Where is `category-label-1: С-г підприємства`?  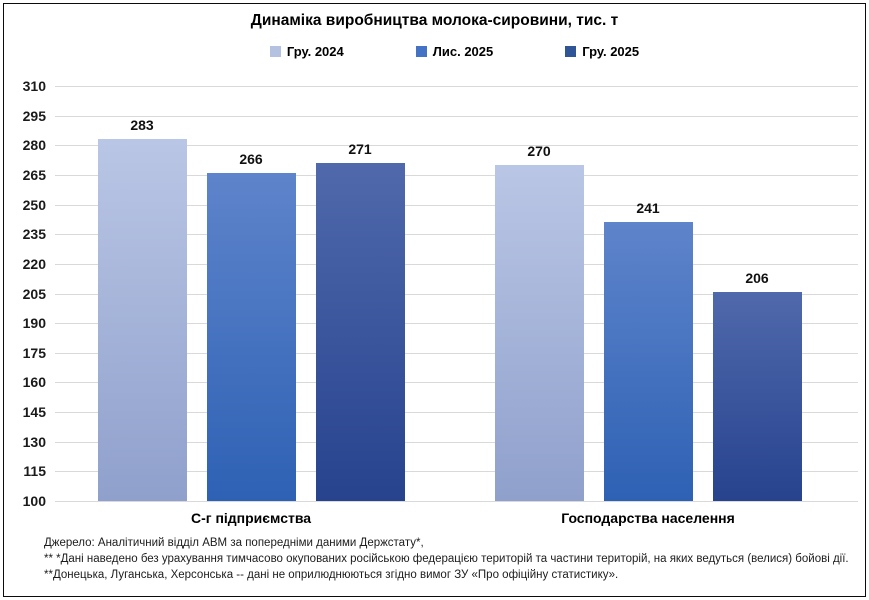 category-label-1: С-г підприємства is located at coordinates (251, 518).